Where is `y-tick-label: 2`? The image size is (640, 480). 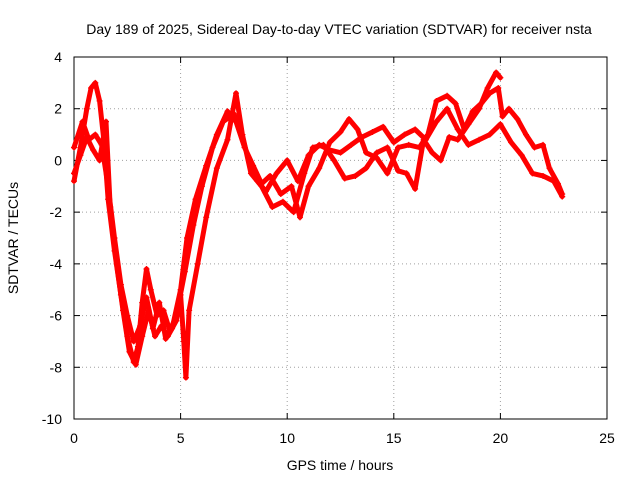 y-tick-label: 2 is located at coordinates (58, 109).